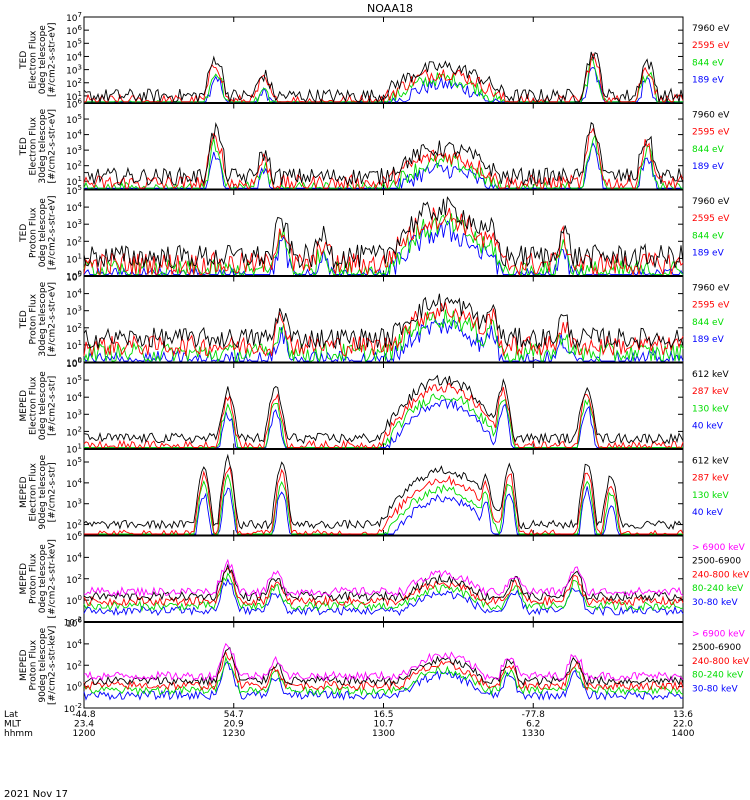 The image size is (750, 800). What do you see at coordinates (710, 462) in the screenshot?
I see `legend-entry: 612 keV` at bounding box center [710, 462].